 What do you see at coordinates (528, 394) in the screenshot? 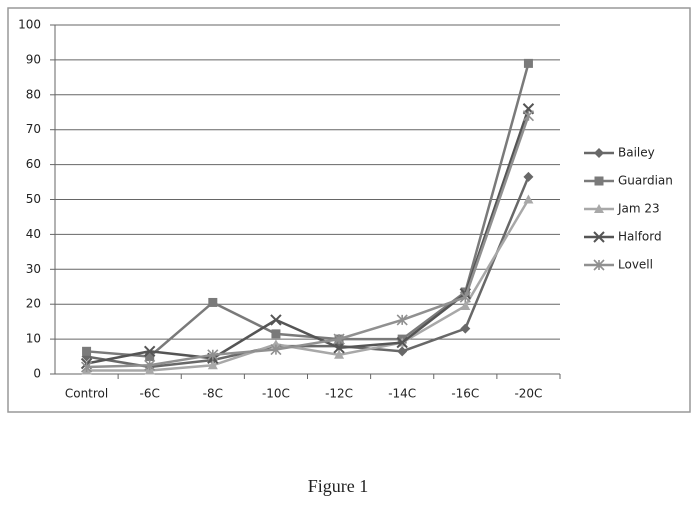
I see `x-tick-label: -20C` at bounding box center [528, 394].